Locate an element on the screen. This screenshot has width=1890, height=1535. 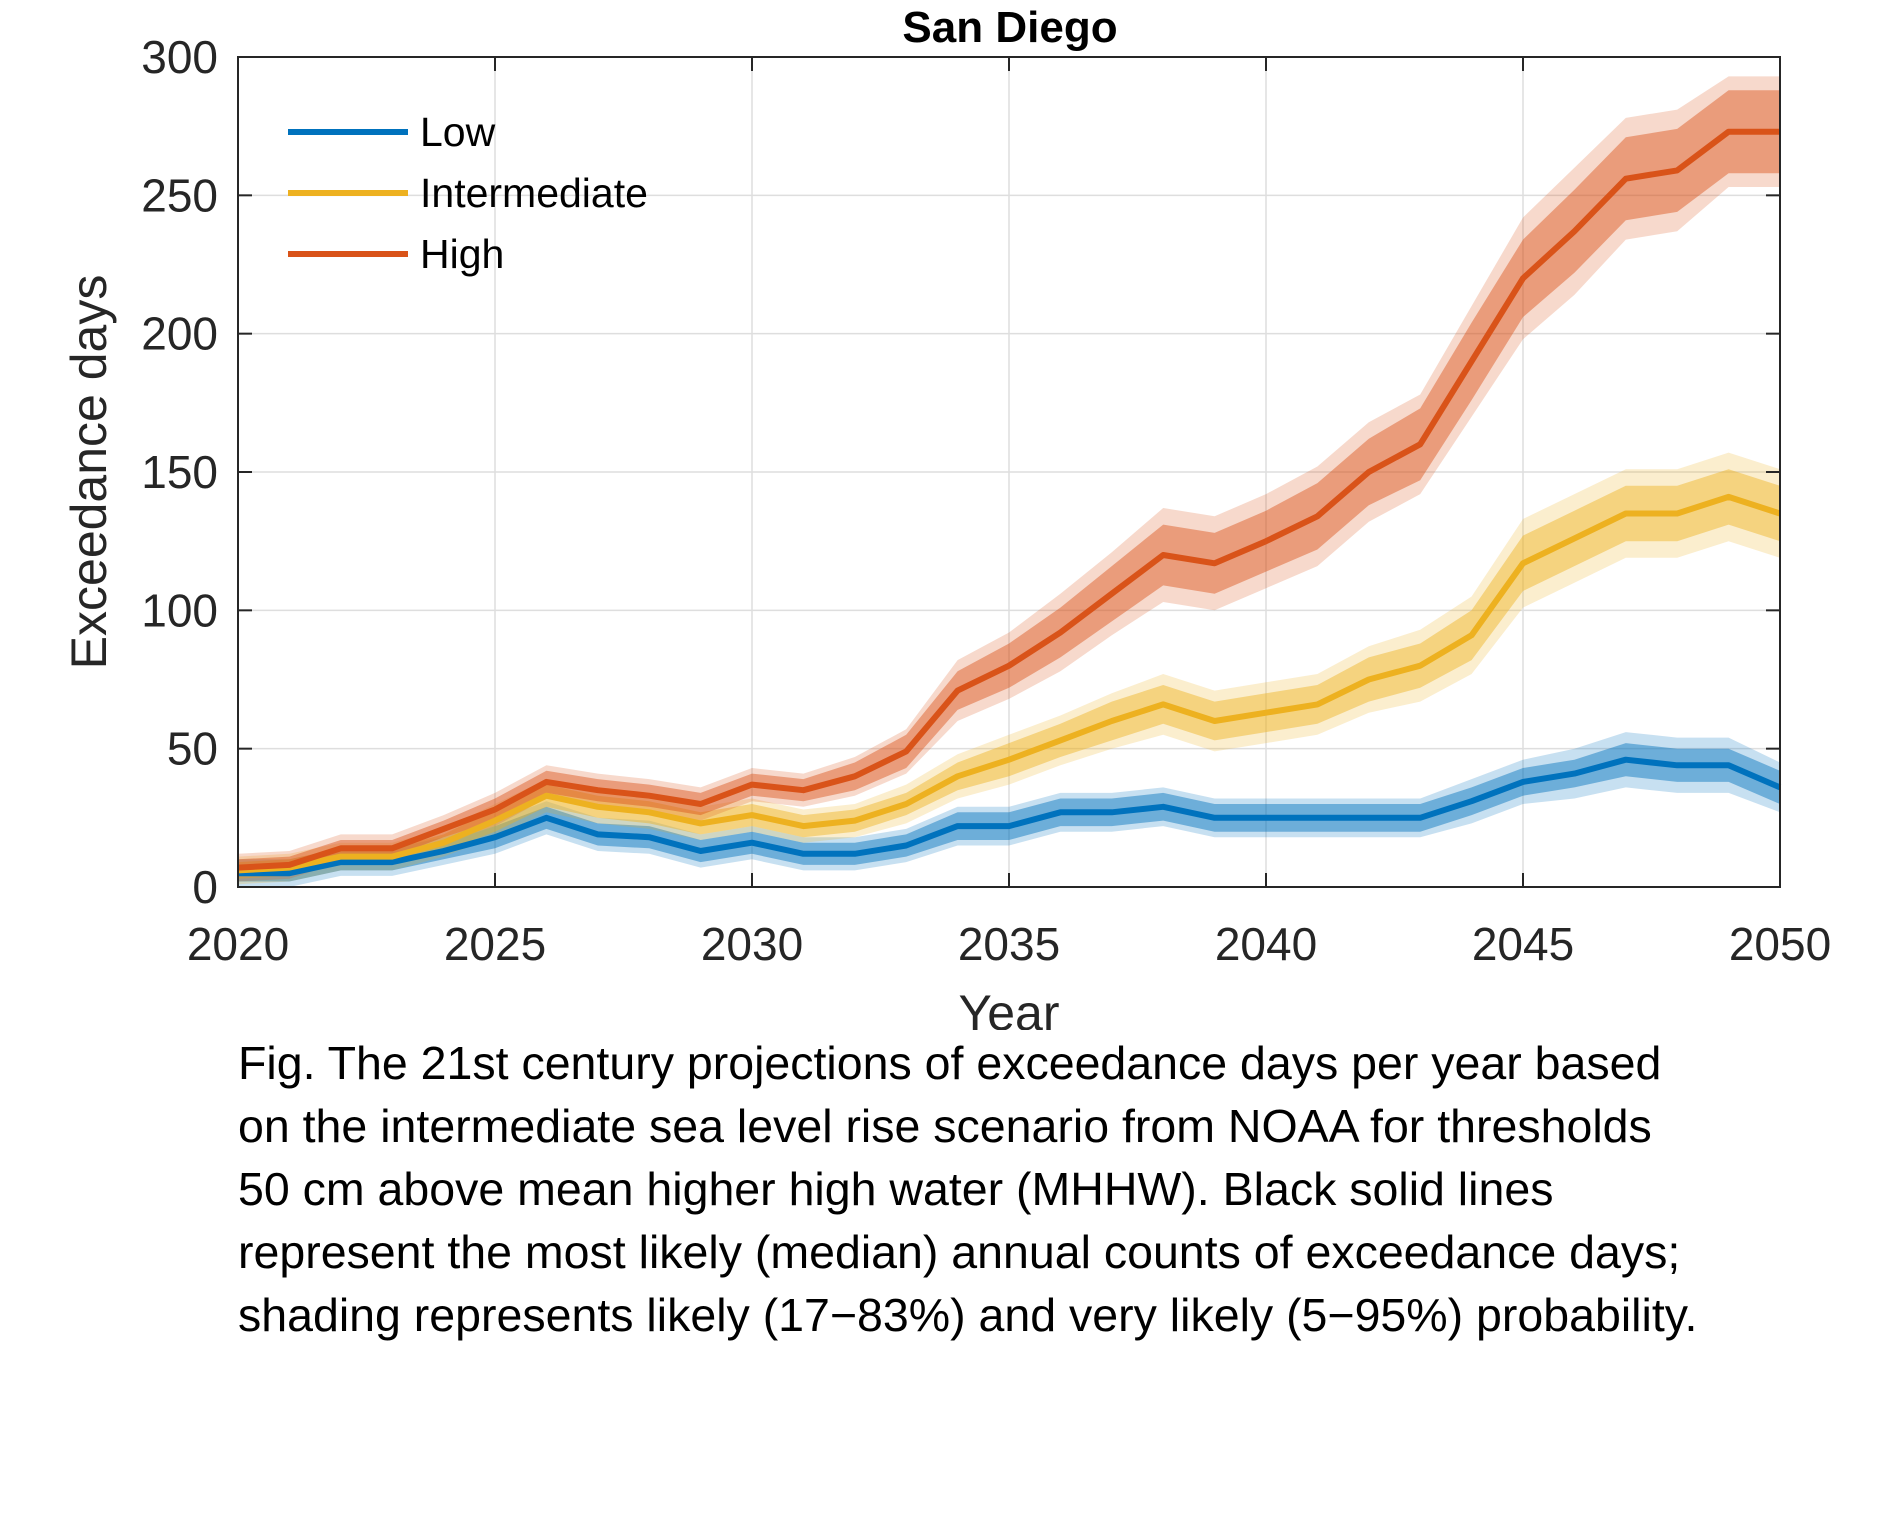
band-likely-low is located at coordinates (1009, 812).